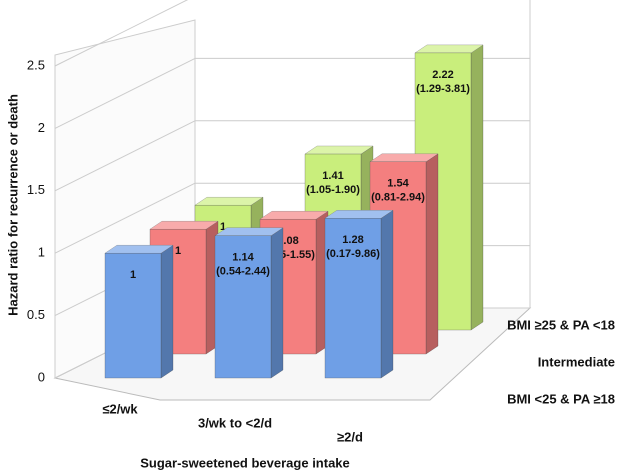  What do you see at coordinates (353, 254) in the screenshot?
I see `interval-label: (0.17-9.86)` at bounding box center [353, 254].